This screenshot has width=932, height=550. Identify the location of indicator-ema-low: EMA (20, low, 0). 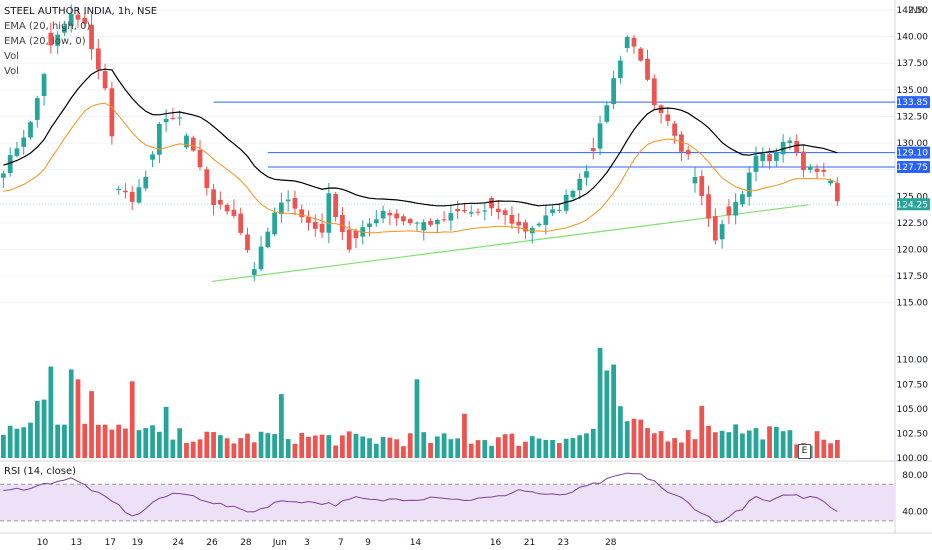
(45, 41).